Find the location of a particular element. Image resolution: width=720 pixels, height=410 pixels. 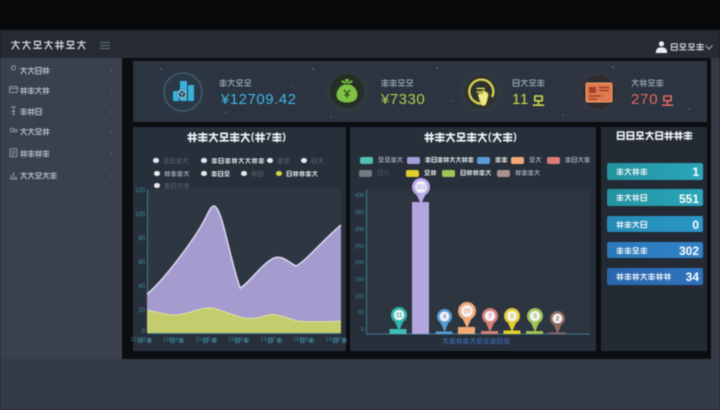

svg-text: 302 is located at coordinates (421, 188).